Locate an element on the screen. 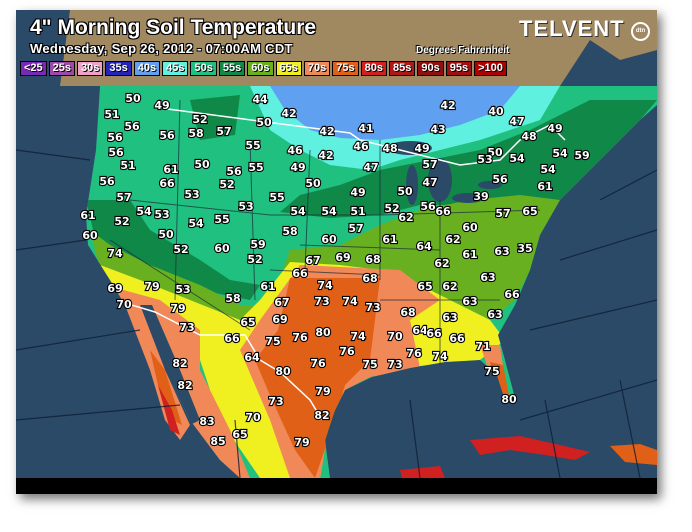  temperature-label: 47 is located at coordinates (370, 167).